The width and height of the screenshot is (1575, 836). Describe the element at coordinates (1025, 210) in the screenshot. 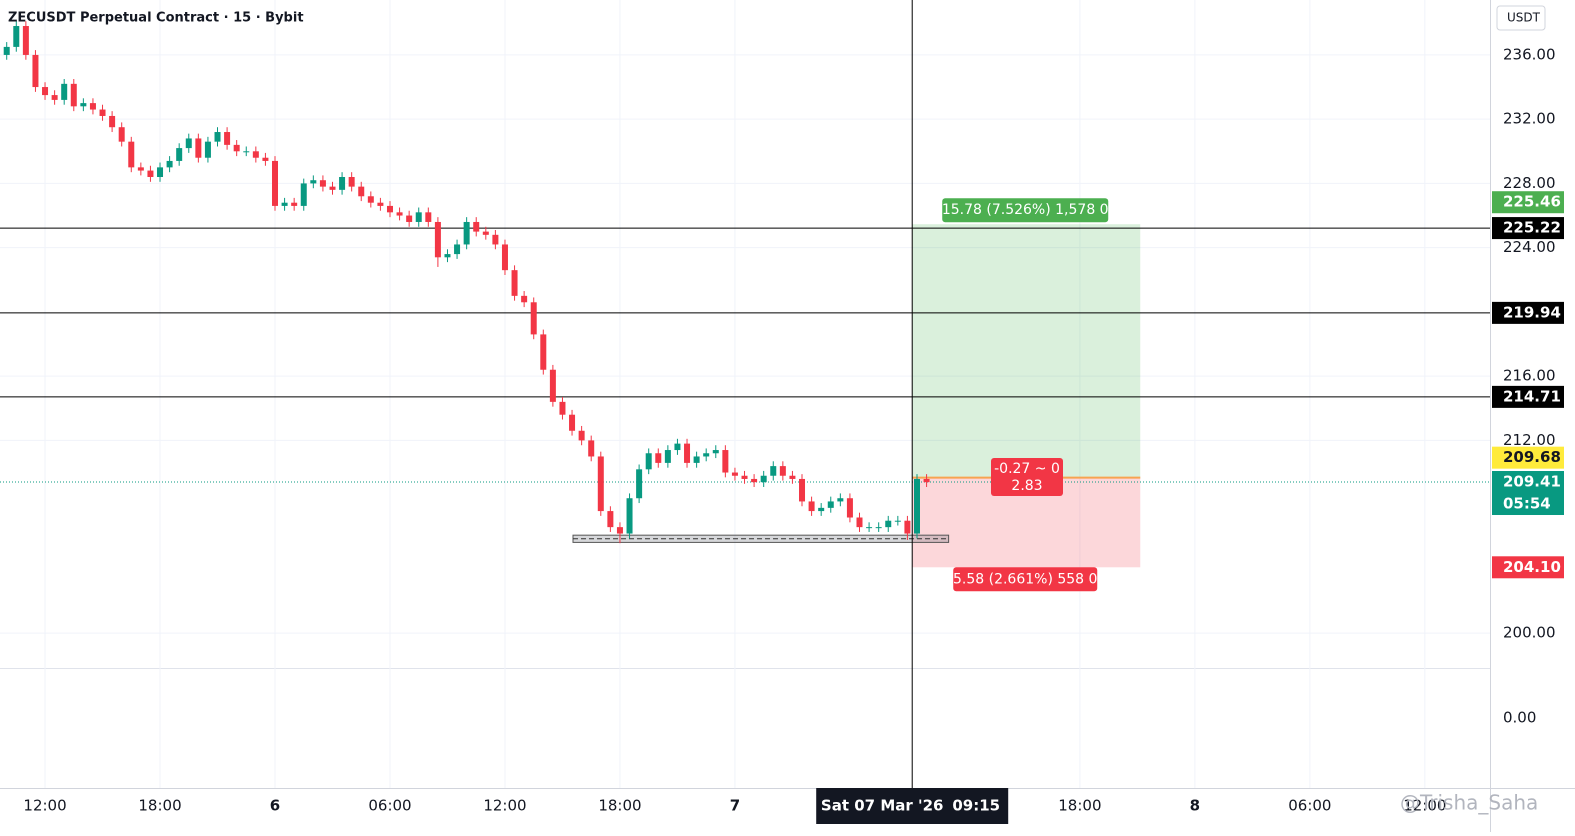

I see `target-label-bg` at that location.